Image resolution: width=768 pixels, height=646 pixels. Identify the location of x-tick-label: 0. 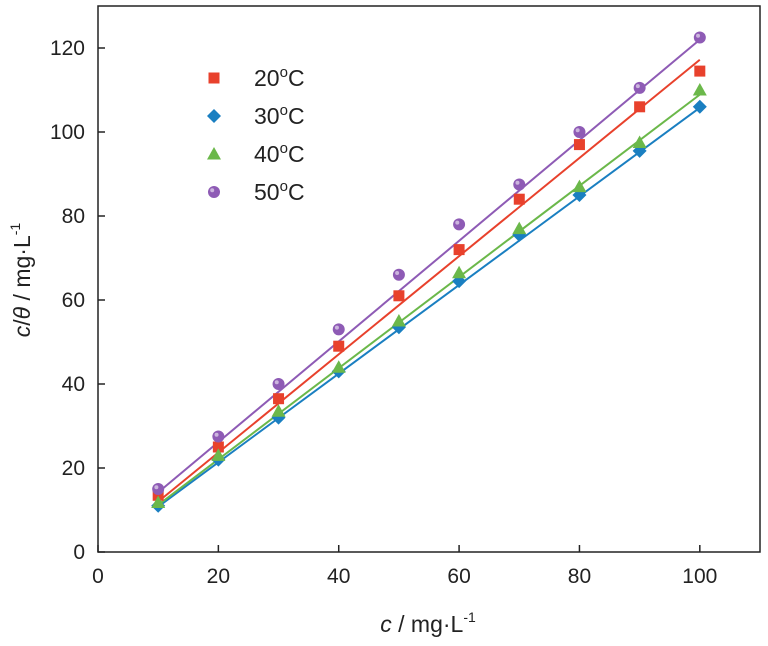
(98, 576).